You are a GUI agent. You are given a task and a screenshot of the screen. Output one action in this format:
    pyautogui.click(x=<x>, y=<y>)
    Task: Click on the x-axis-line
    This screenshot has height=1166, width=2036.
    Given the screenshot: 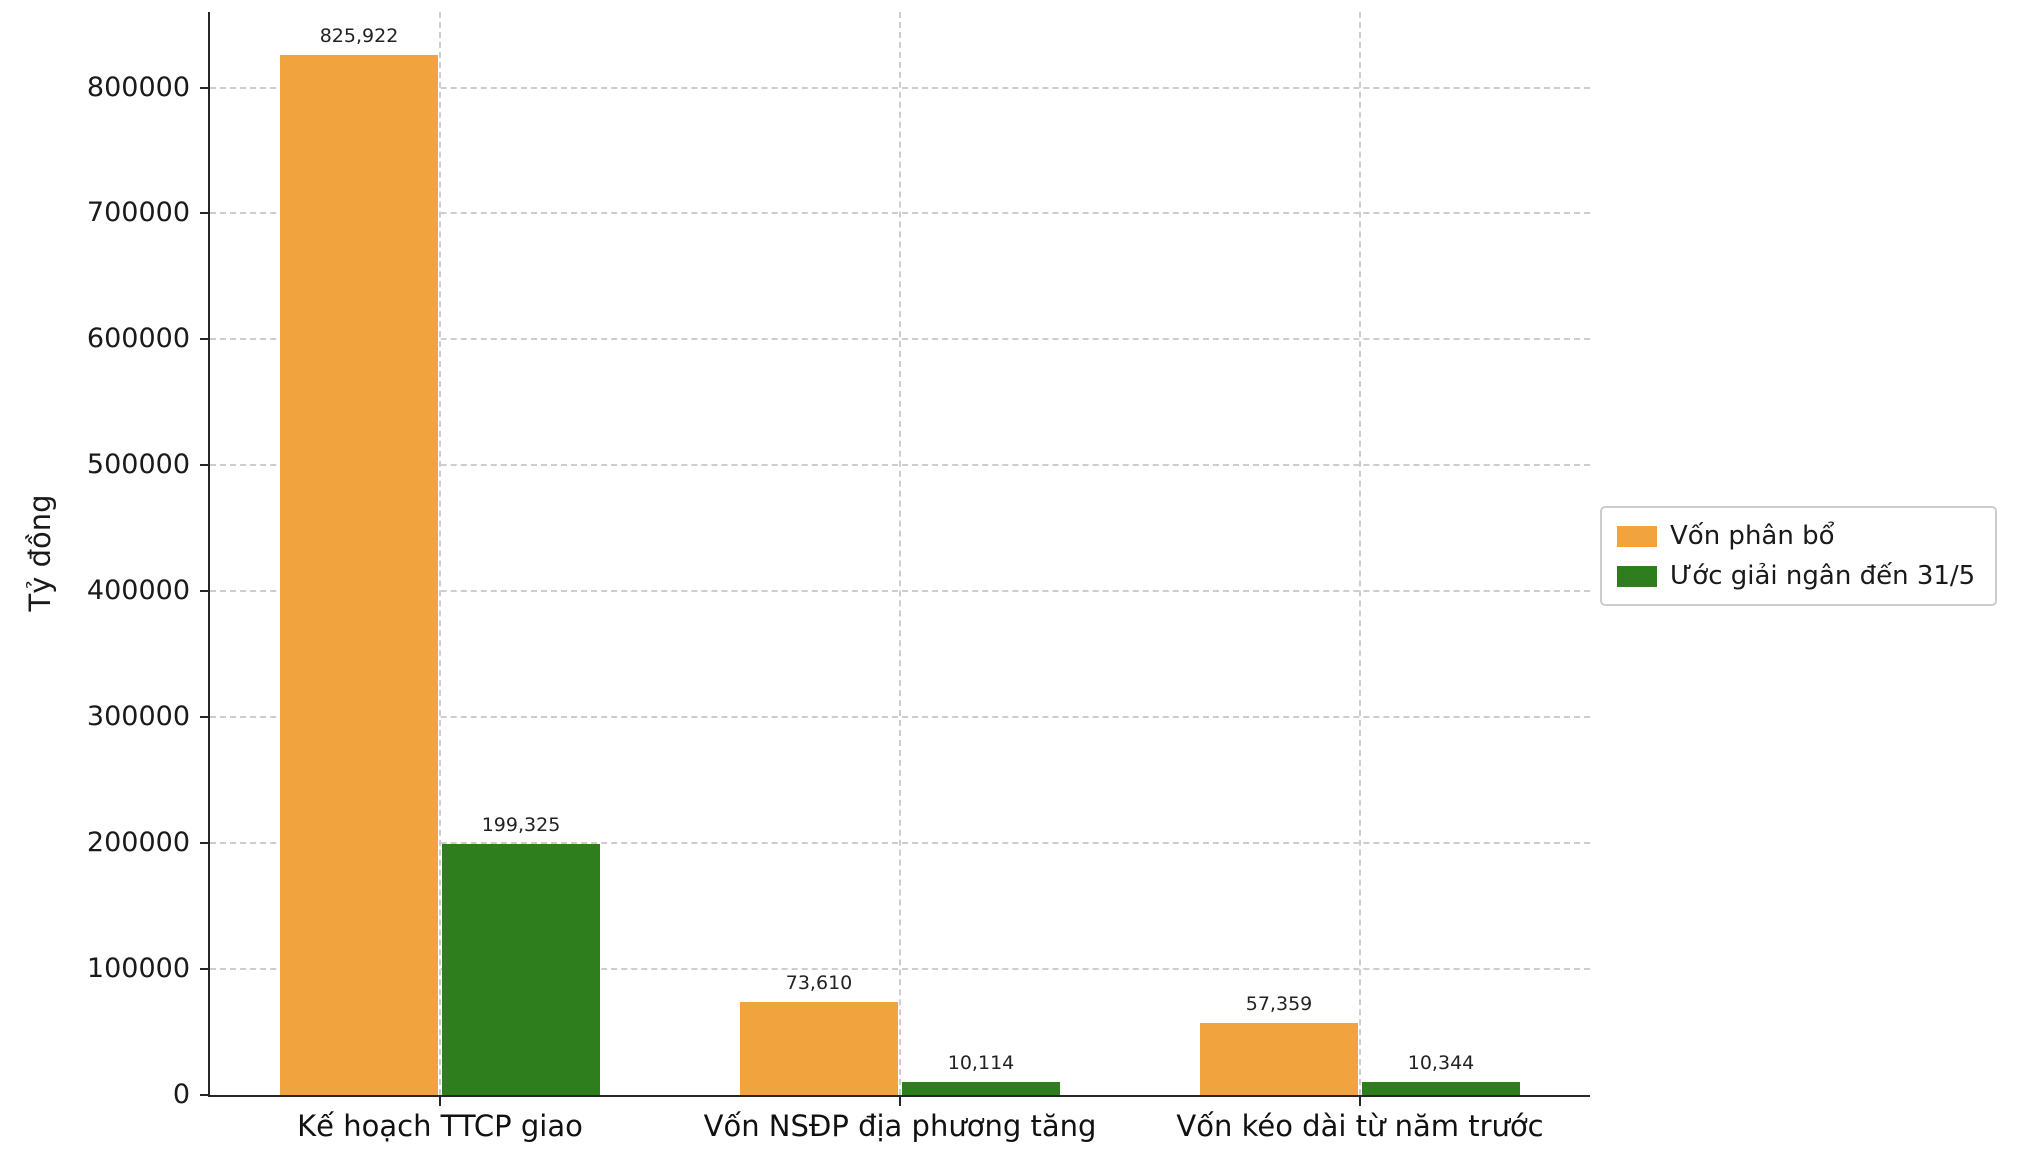 What is the action you would take?
    pyautogui.click(x=899, y=1096)
    